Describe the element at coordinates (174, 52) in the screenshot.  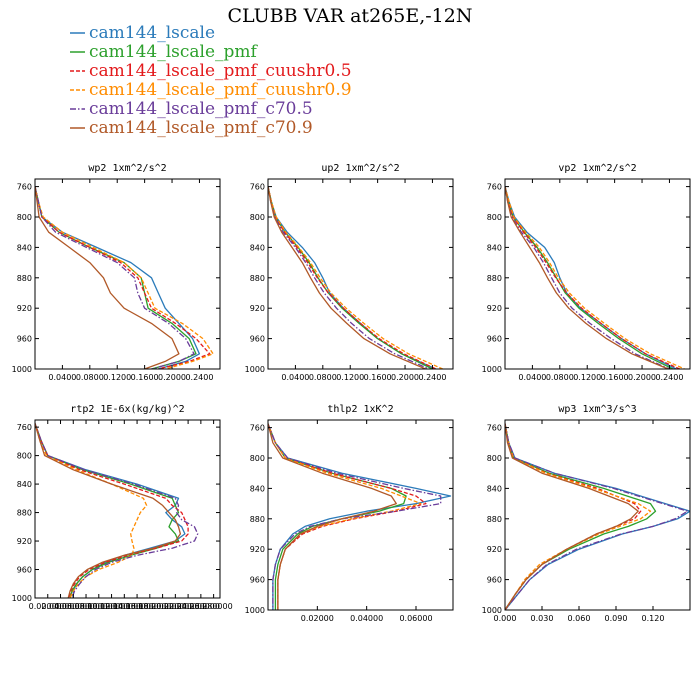
I see `legend-entry: cam144_lscale_pmf` at that location.